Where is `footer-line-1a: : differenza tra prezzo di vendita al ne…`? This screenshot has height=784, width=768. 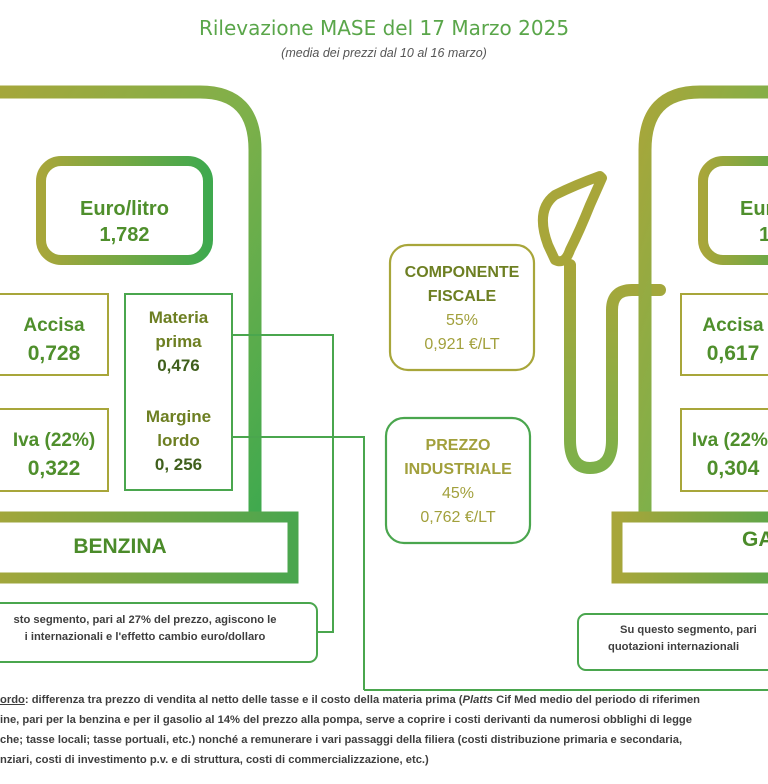 footer-line-1a: : differenza tra prezzo di vendita al ne… is located at coordinates (243, 700).